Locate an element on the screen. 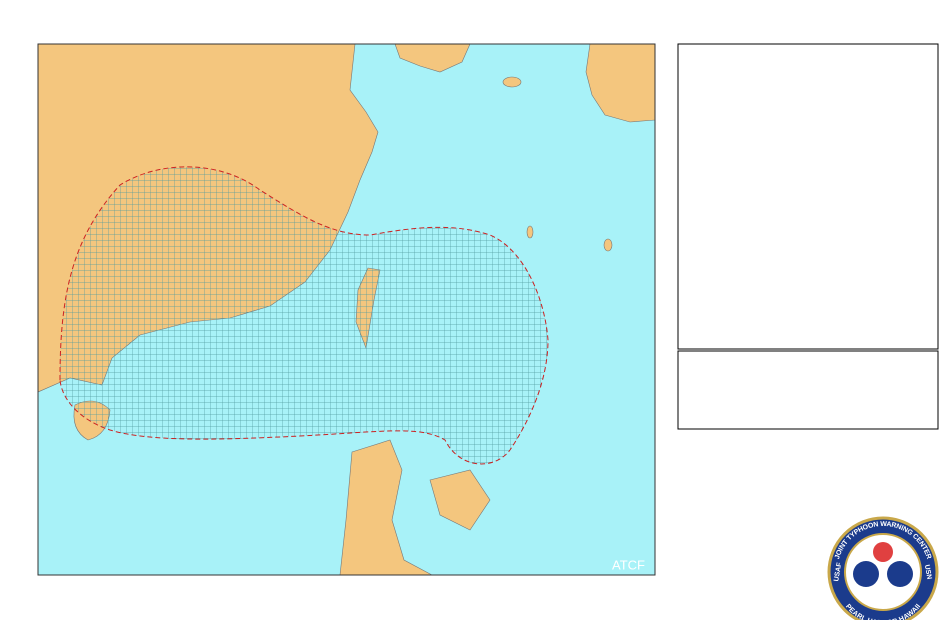 The image size is (945, 625). logo-center is located at coordinates (883, 572).